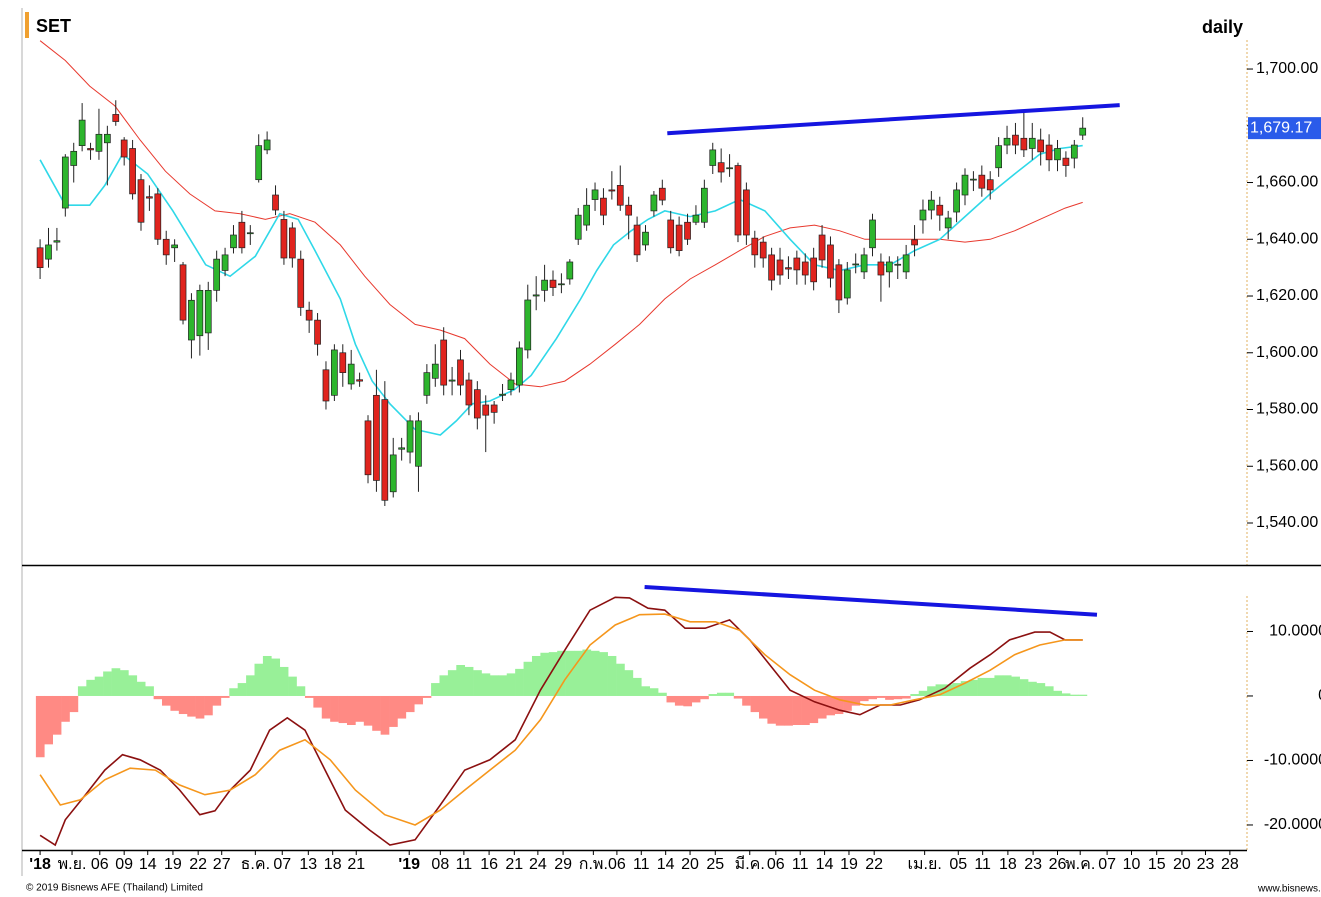 This screenshot has width=1321, height=897. I want to click on last-price-box, so click(1284, 128).